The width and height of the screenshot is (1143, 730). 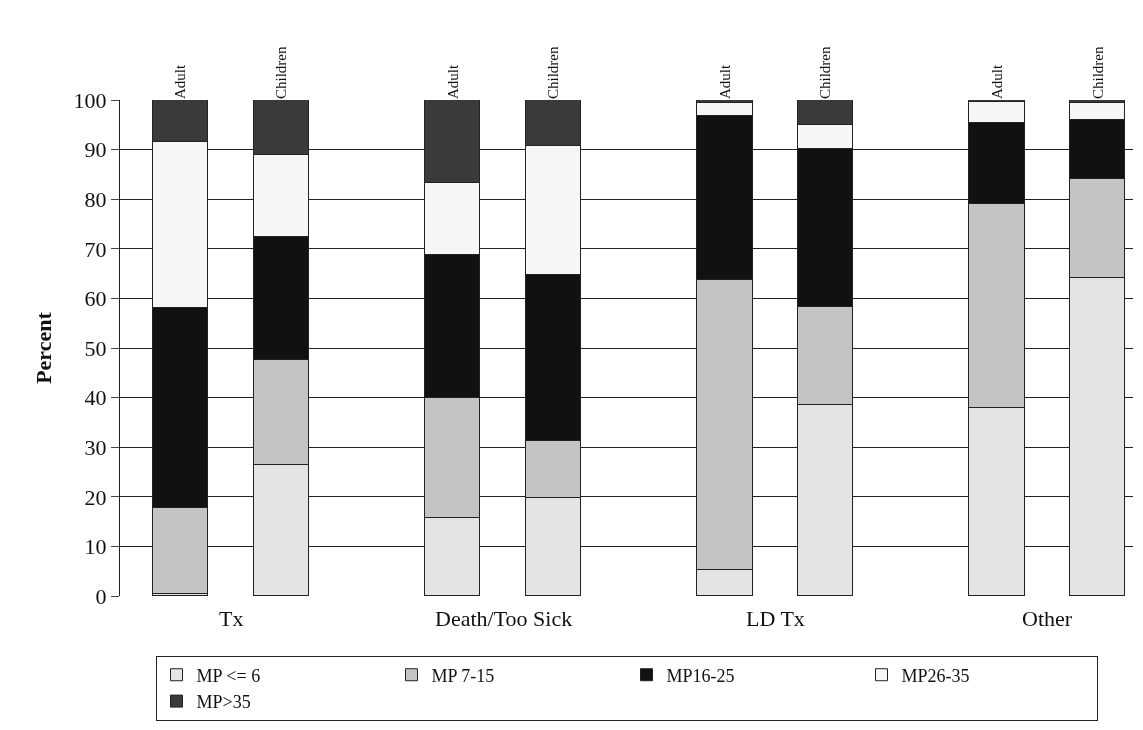 What do you see at coordinates (44, 347) in the screenshot?
I see `y-axis-title: Percent` at bounding box center [44, 347].